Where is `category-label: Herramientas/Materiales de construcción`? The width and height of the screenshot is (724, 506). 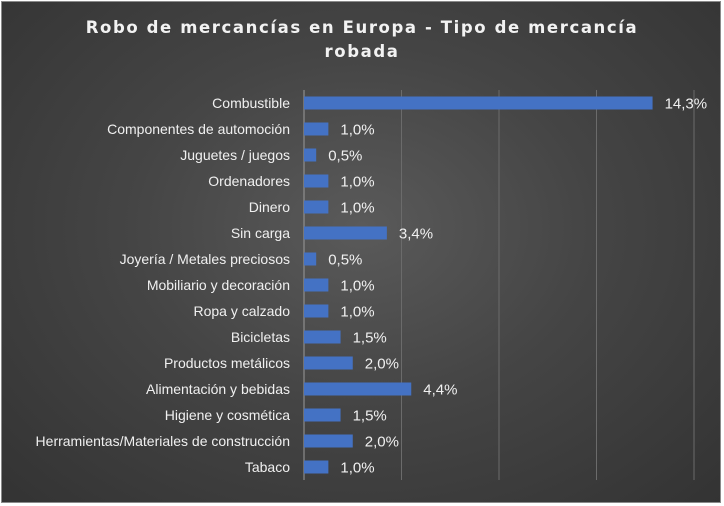
category-label: Herramientas/Materiales de construcción is located at coordinates (163, 441).